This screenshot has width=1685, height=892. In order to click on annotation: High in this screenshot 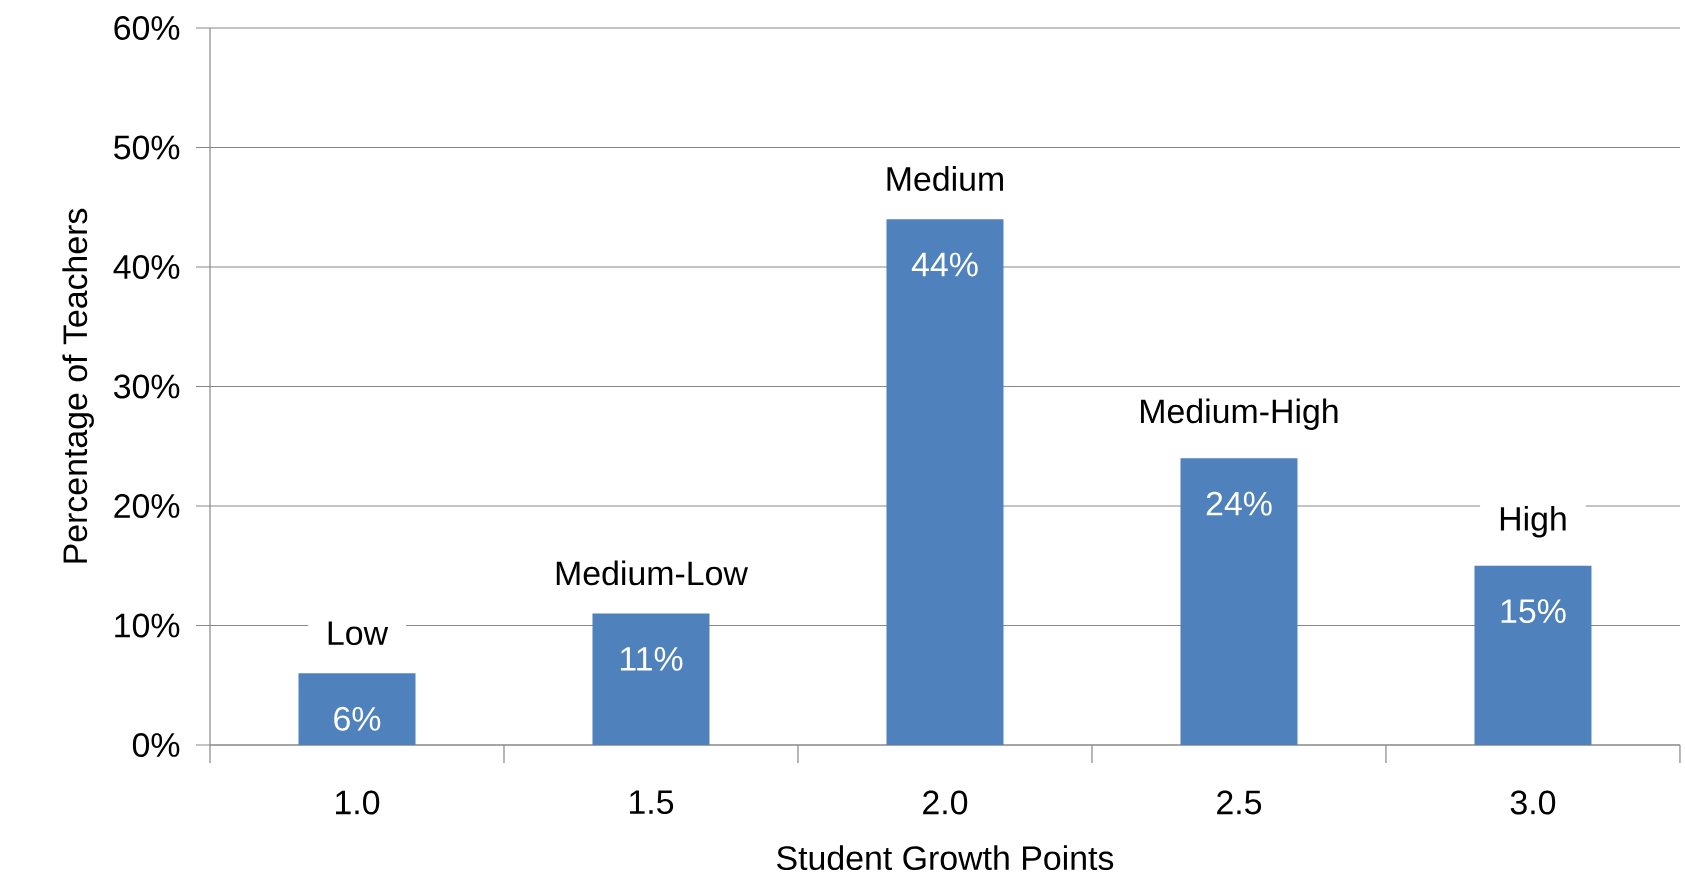, I will do `click(1533, 521)`.